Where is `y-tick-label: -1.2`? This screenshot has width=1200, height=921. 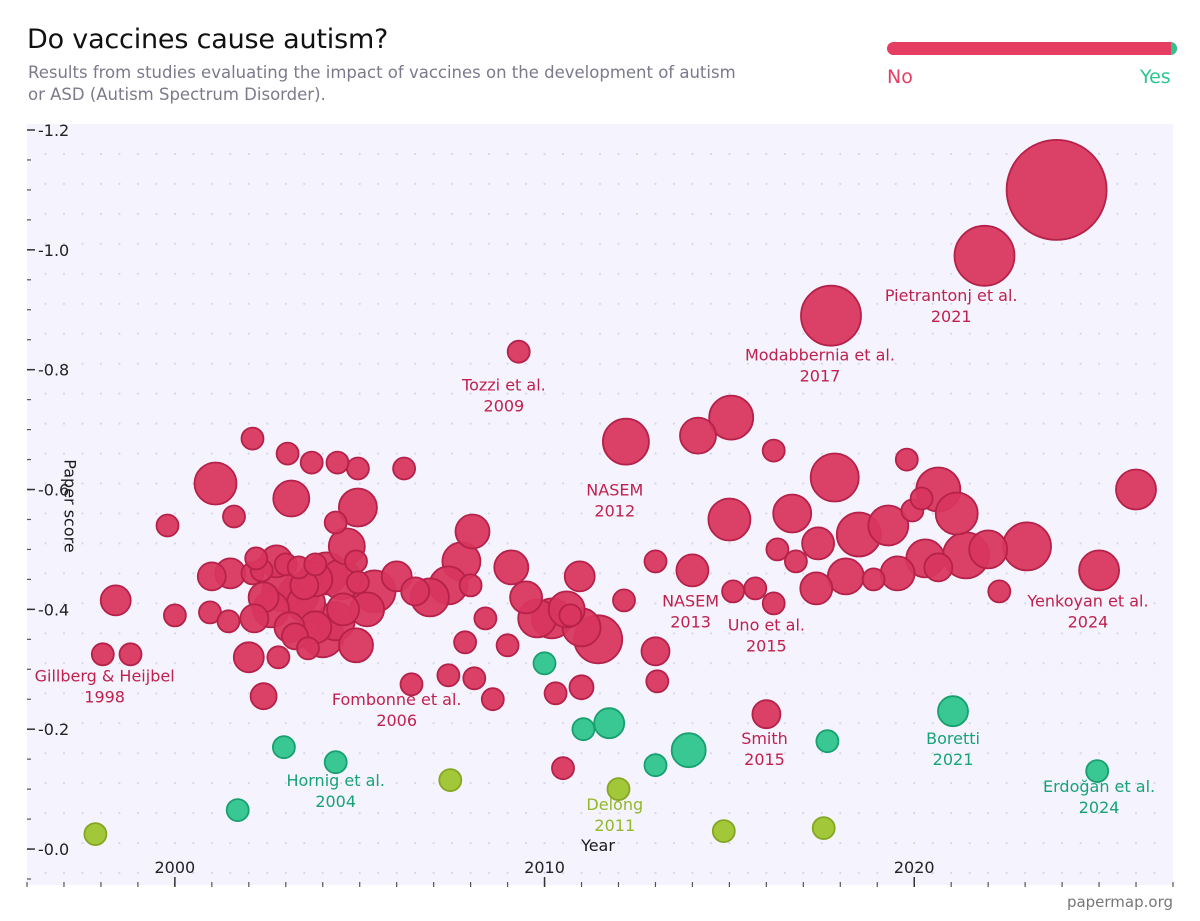
y-tick-label: -1.2 is located at coordinates (53, 130).